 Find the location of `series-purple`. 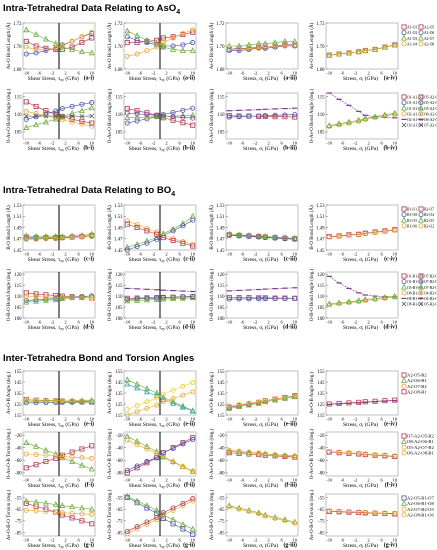

series-purple is located at coordinates (262, 289).